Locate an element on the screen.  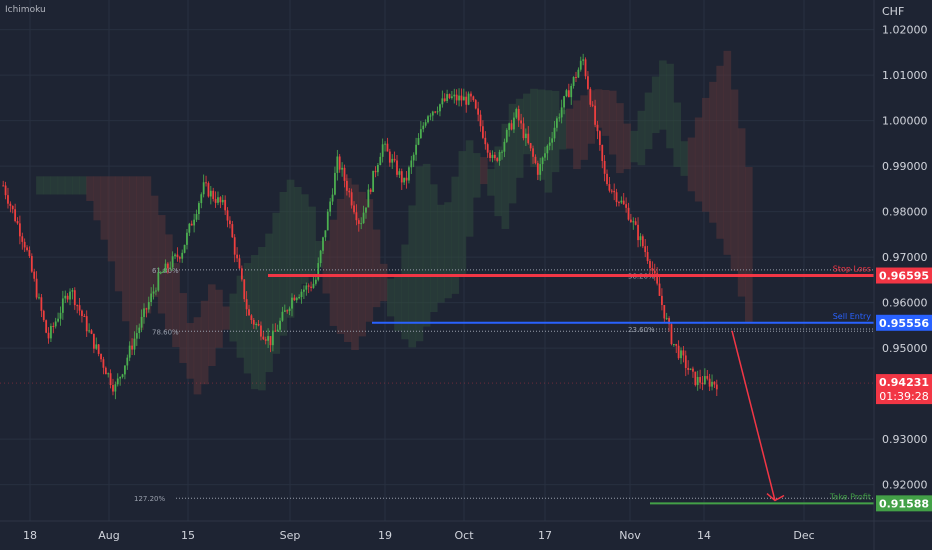
price-tick-label: 0.99000 is located at coordinates (905, 166).